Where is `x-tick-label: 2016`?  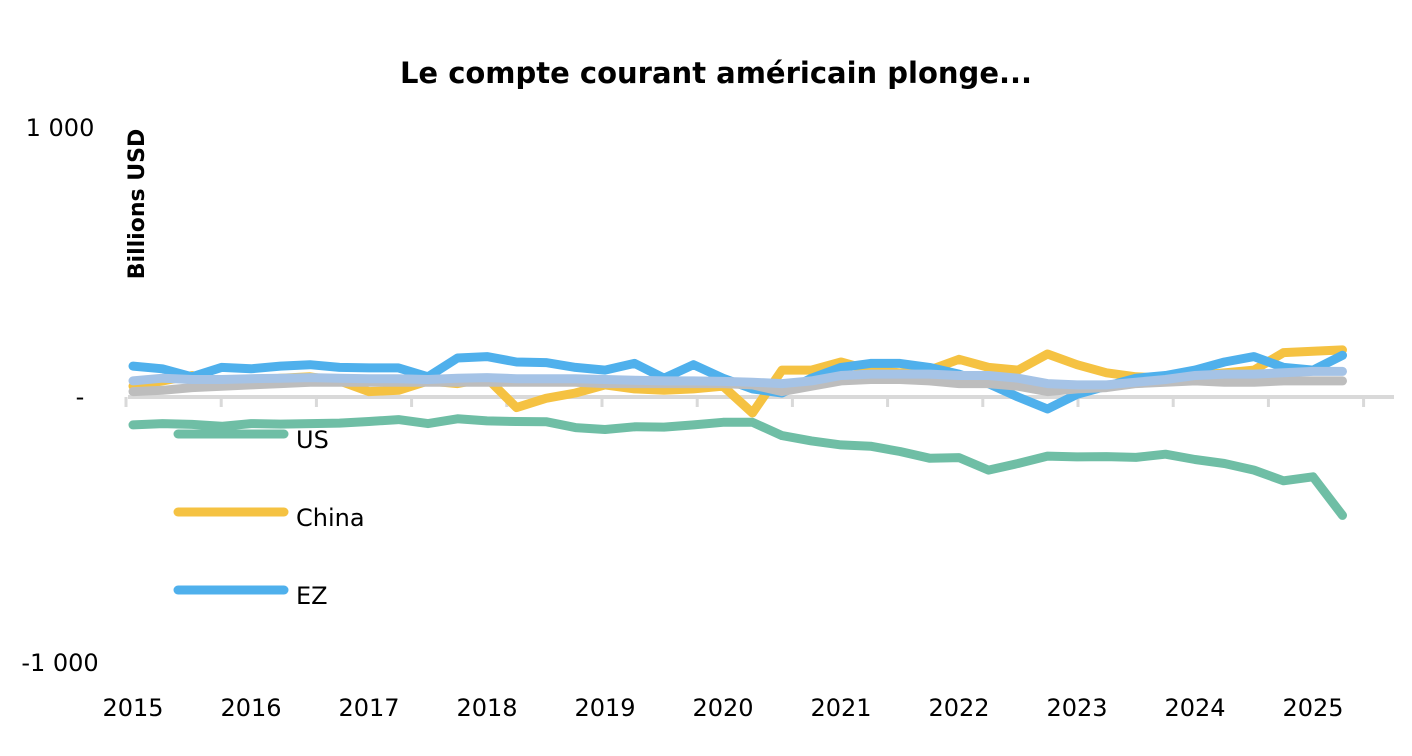 x-tick-label: 2016 is located at coordinates (250, 708).